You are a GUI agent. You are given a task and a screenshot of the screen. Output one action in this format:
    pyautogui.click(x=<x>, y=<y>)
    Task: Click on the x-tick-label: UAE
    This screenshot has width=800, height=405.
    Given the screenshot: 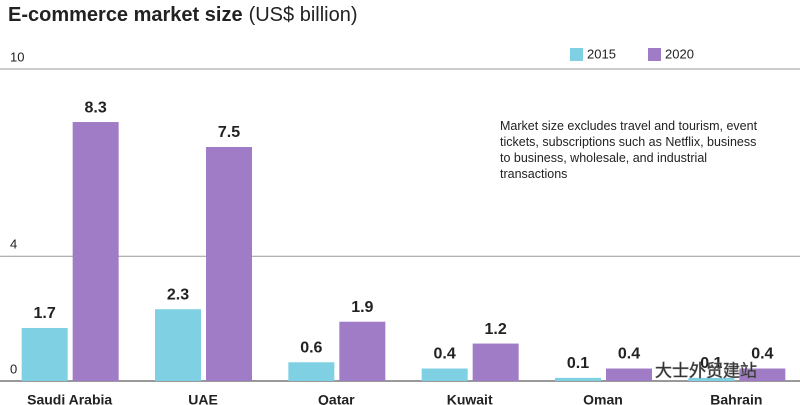 What is the action you would take?
    pyautogui.click(x=203, y=398)
    